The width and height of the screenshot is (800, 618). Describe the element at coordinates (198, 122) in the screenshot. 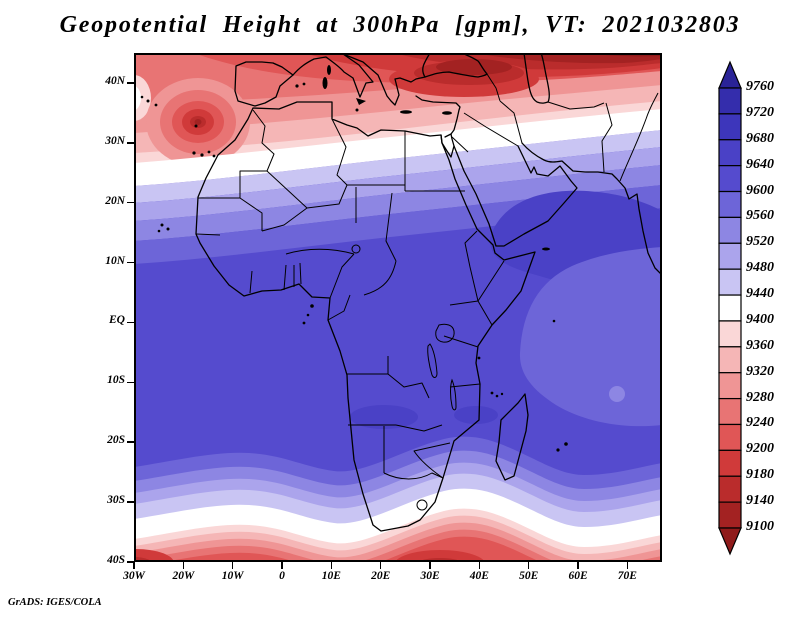

I see `cutoff-low` at that location.